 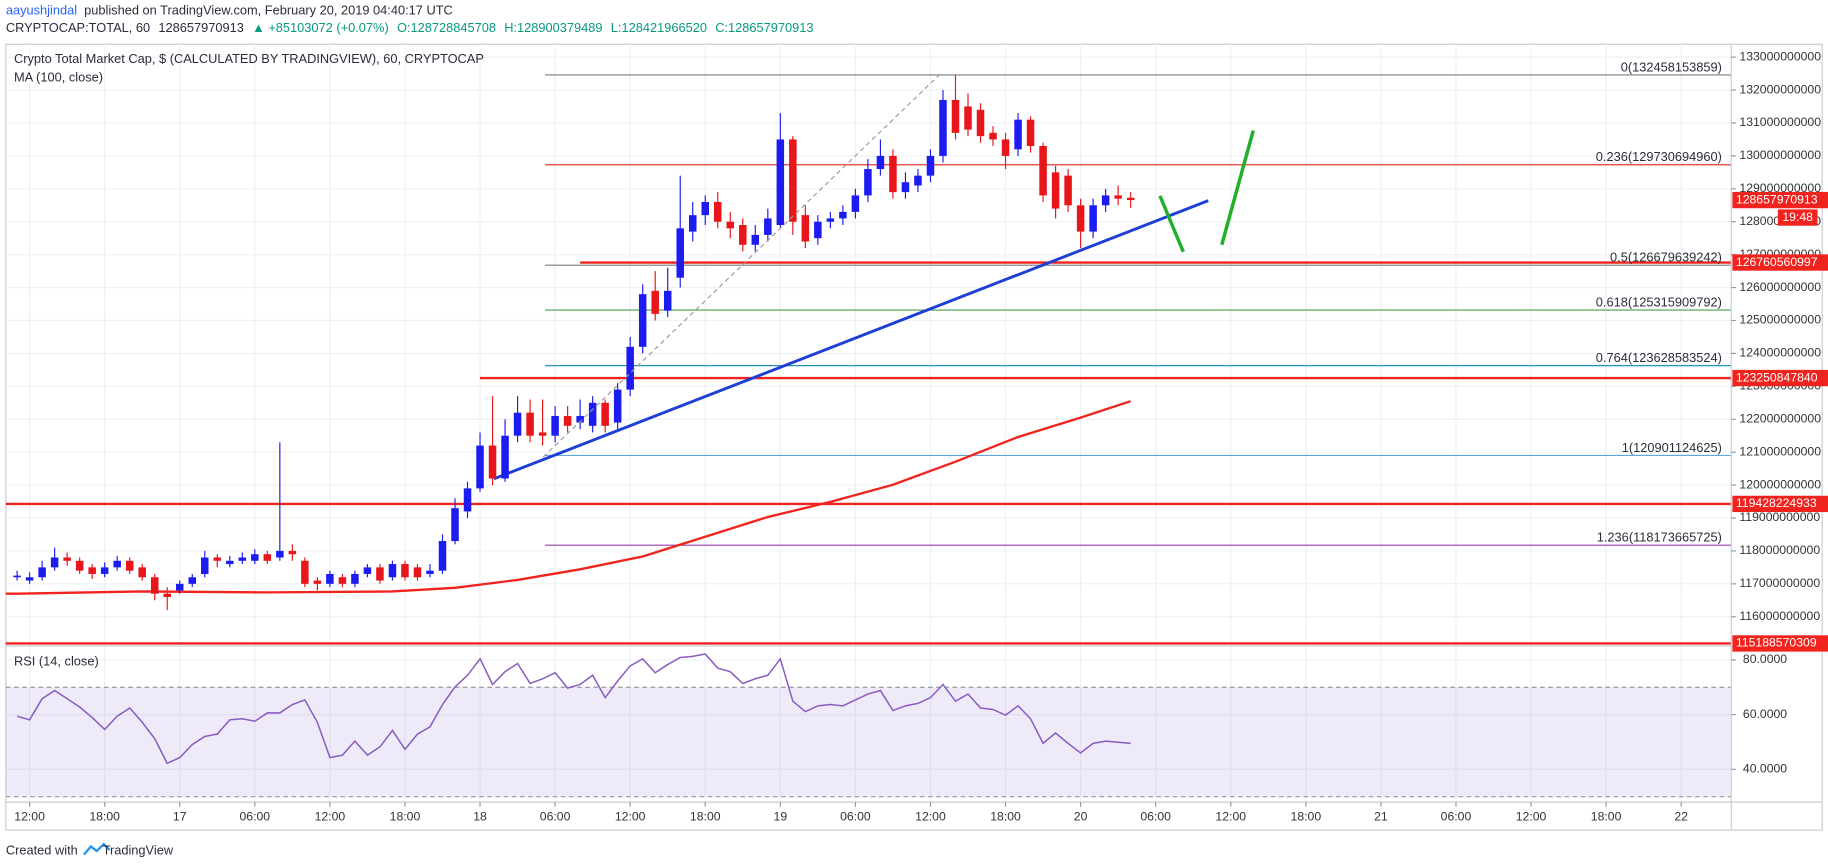 I want to click on green-arrow-up, so click(x=1237, y=188).